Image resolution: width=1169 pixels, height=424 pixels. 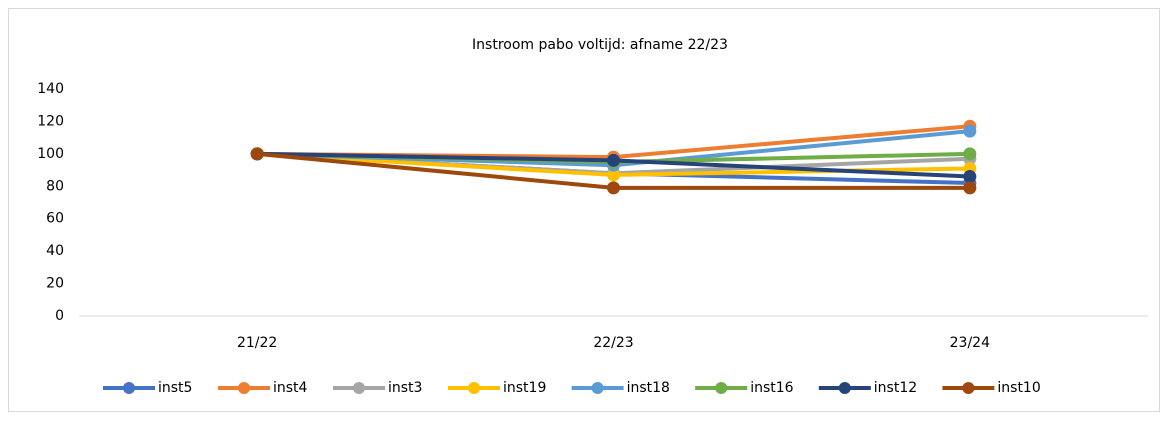 I want to click on x-tick-label: 23/24, so click(x=970, y=343).